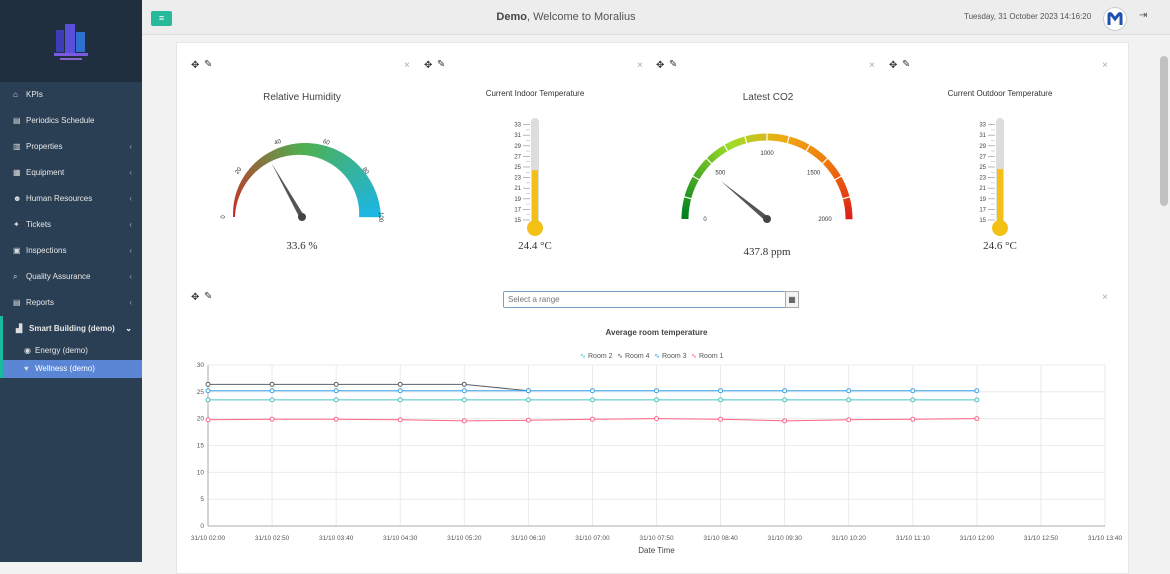 The image size is (1170, 574). What do you see at coordinates (71, 303) in the screenshot?
I see `sidebar-item-reports: ▤Reports‹` at bounding box center [71, 303].